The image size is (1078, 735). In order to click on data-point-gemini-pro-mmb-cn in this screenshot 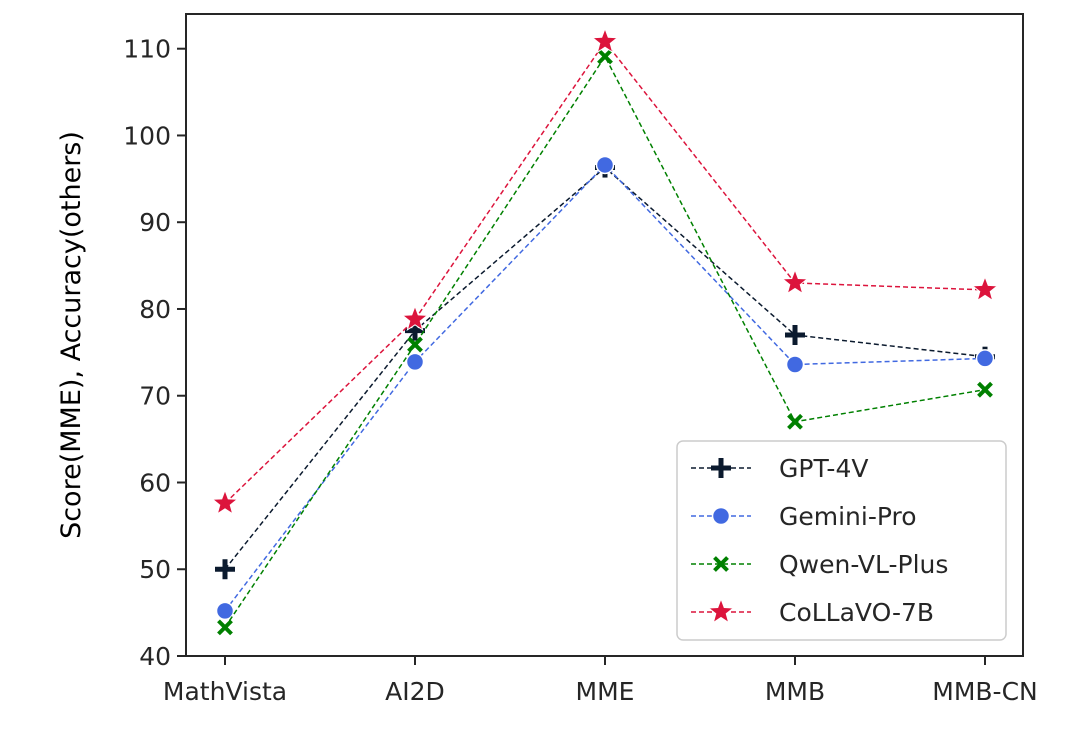, I will do `click(985, 358)`.